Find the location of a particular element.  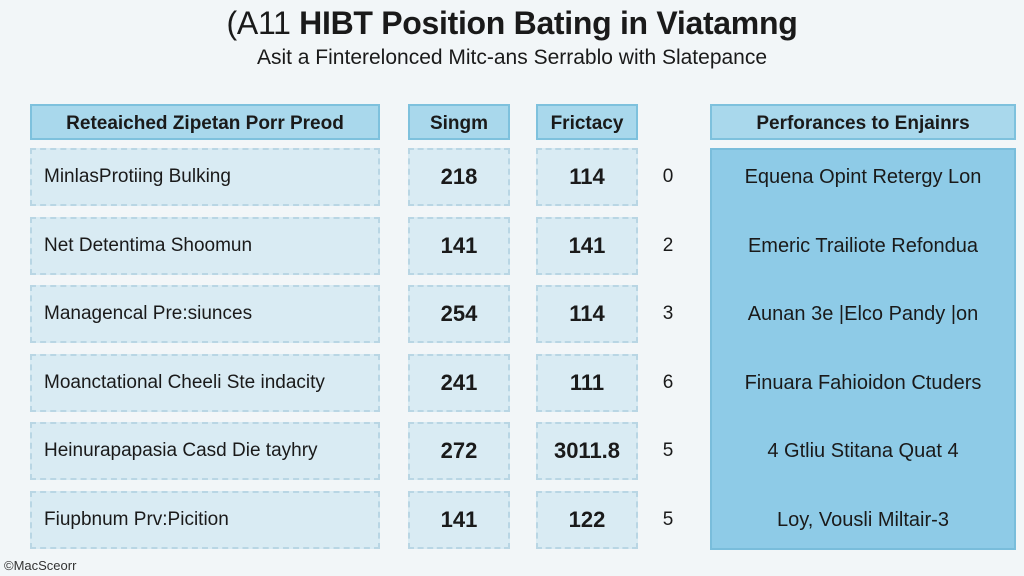

cell-singm: 254 is located at coordinates (459, 314).